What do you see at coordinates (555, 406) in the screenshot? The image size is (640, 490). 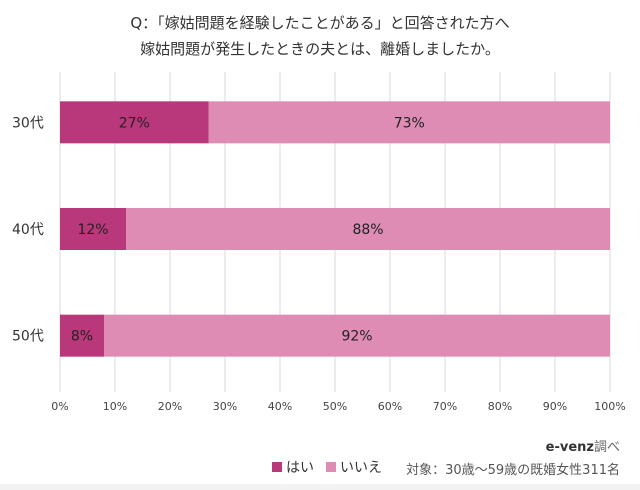 I see `x-tick-label: 90%` at bounding box center [555, 406].